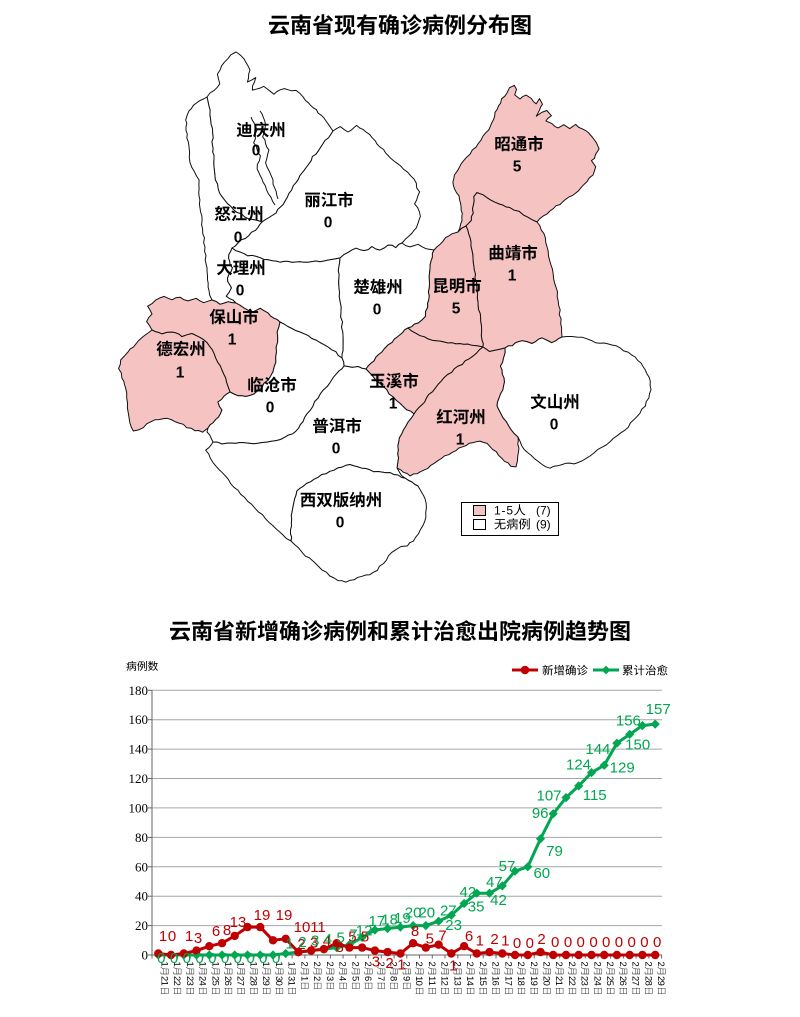 Image resolution: width=800 pixels, height=1017 pixels. Describe the element at coordinates (595, 795) in the screenshot. I see `svg-text: 115` at that location.